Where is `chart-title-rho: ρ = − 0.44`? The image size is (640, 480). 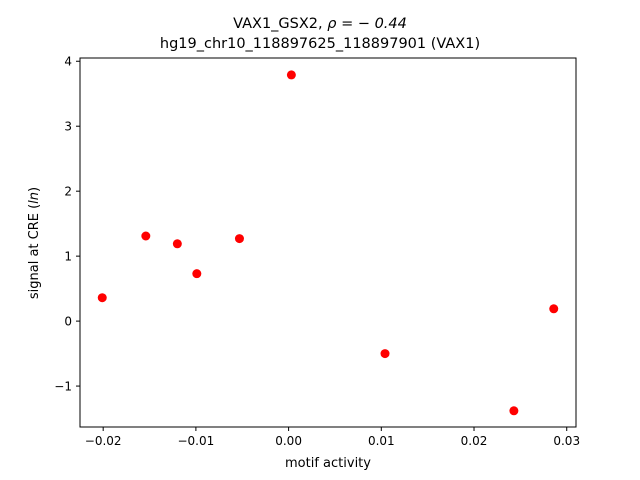
chart-title-rho: ρ = − 0.44 is located at coordinates (367, 24).